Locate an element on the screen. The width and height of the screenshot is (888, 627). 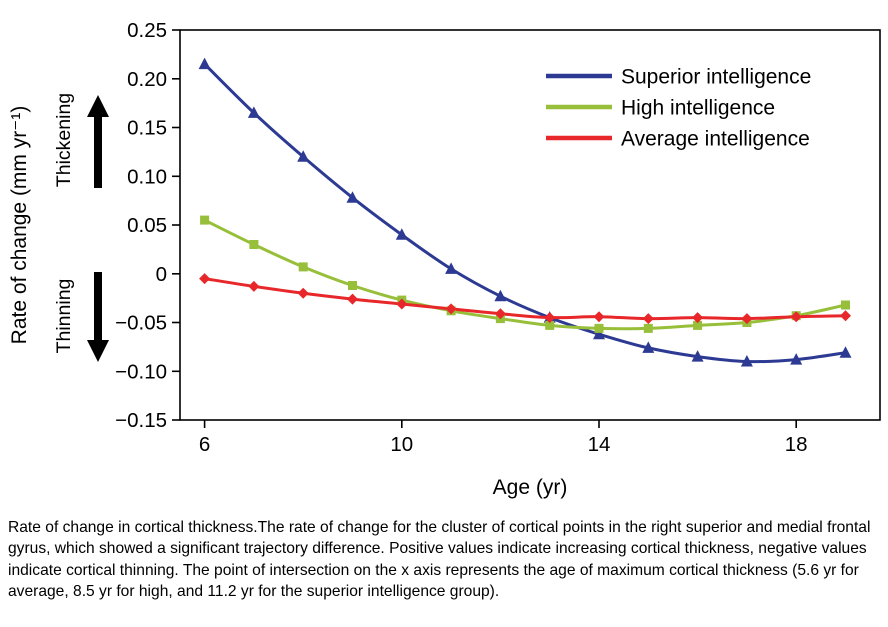
thickening-arrow-icon is located at coordinates (98, 141).